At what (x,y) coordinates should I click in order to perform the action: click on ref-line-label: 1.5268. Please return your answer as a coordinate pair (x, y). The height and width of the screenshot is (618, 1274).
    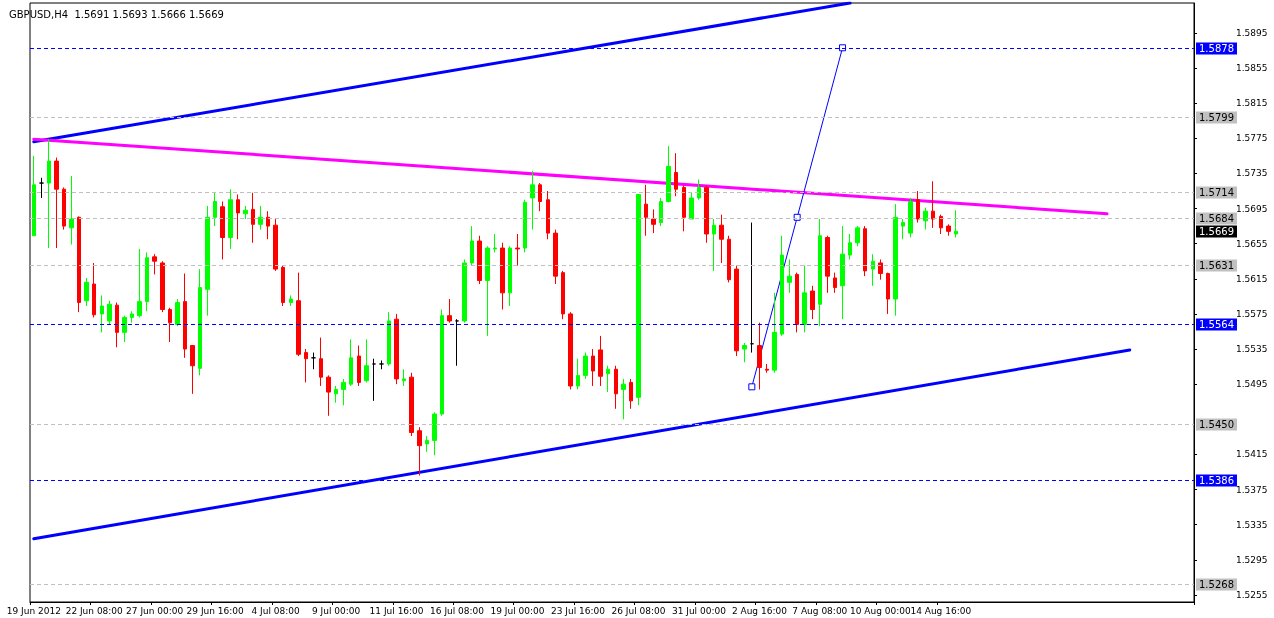
    Looking at the image, I should click on (1216, 584).